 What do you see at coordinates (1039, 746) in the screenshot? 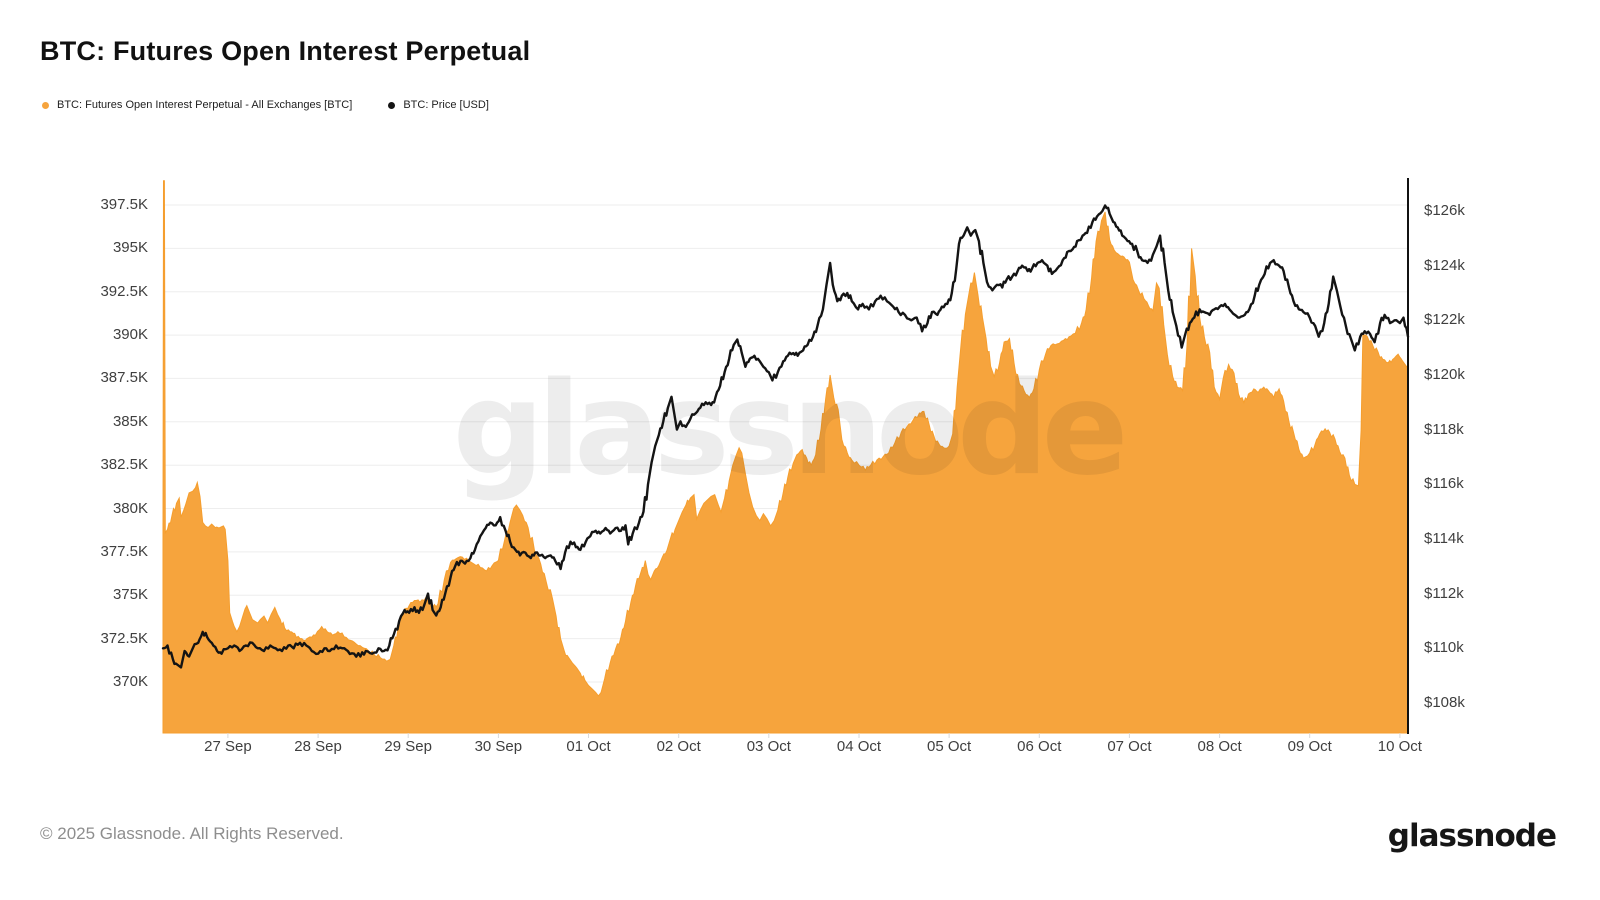
I see `x-axis-label: 06 Oct` at bounding box center [1039, 746].